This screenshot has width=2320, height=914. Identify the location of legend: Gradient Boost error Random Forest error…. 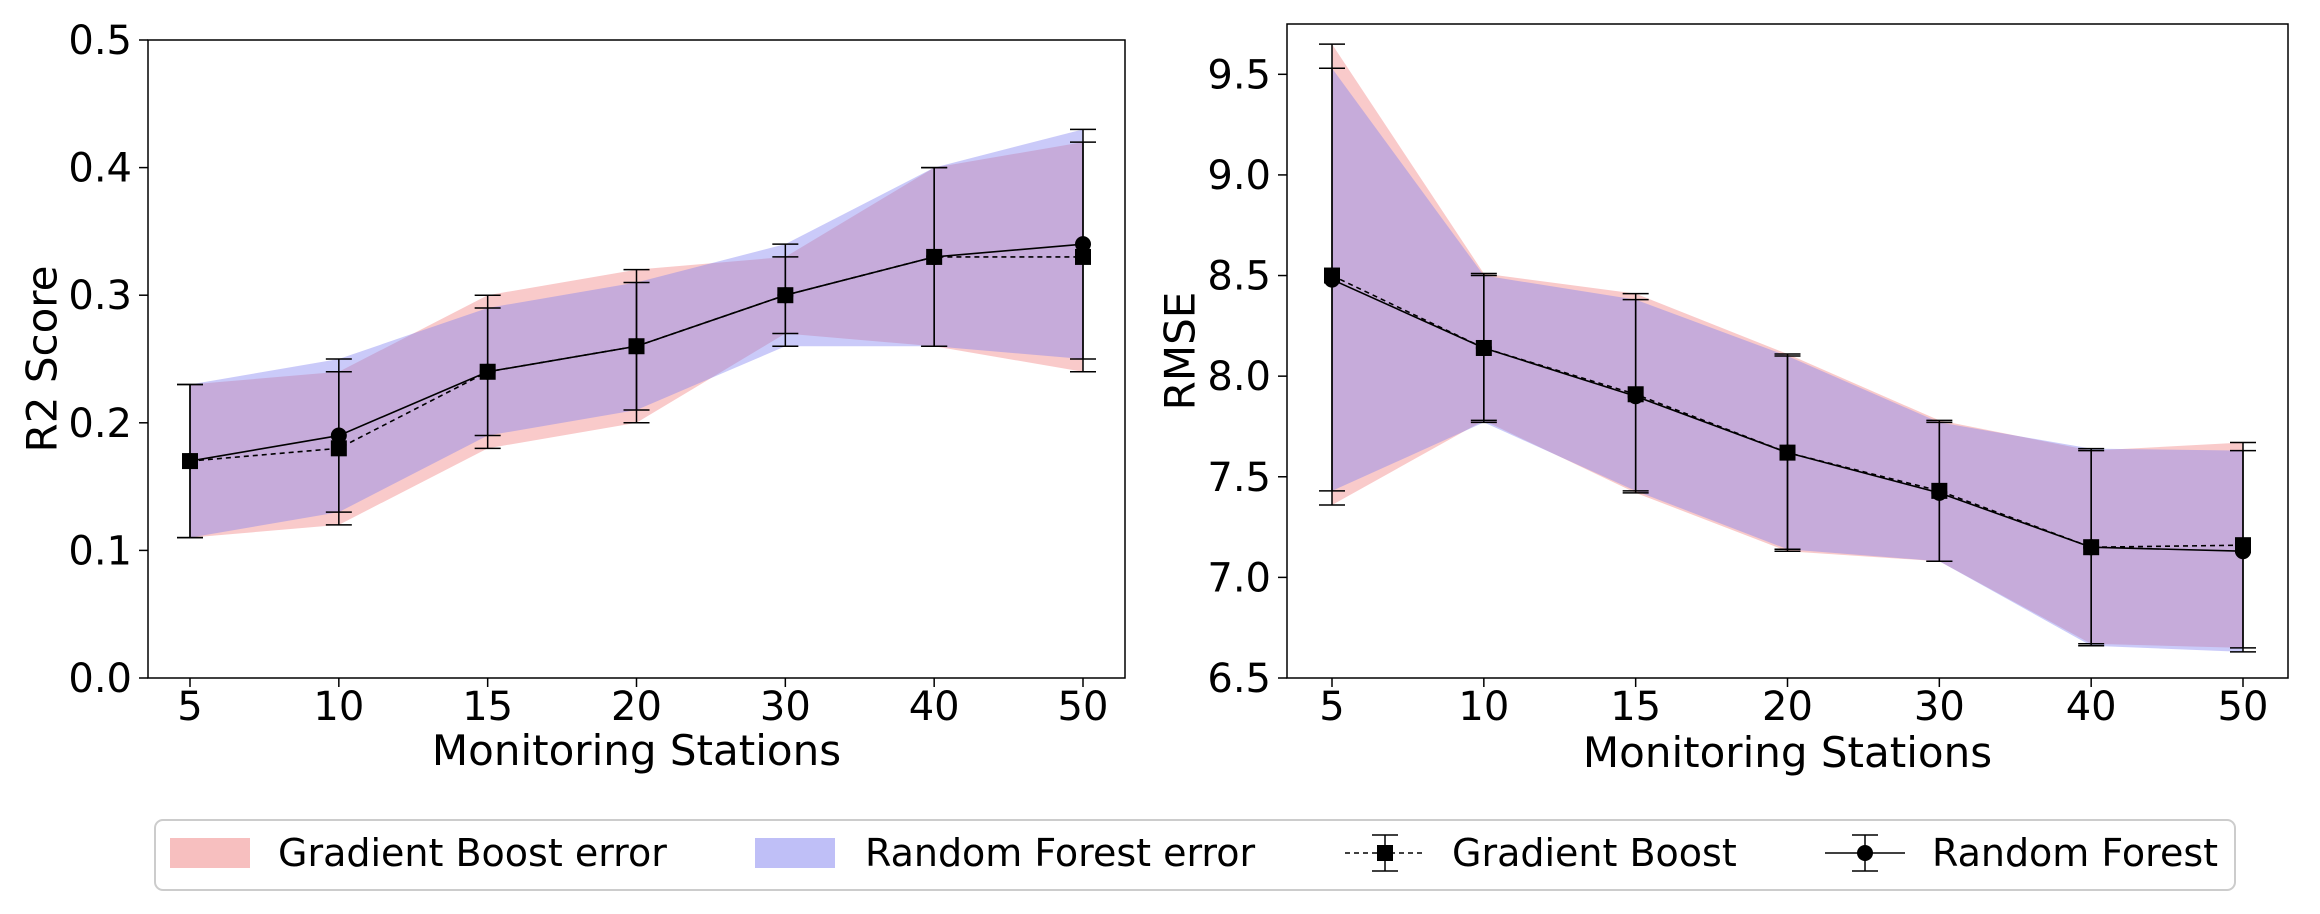
(1195, 855).